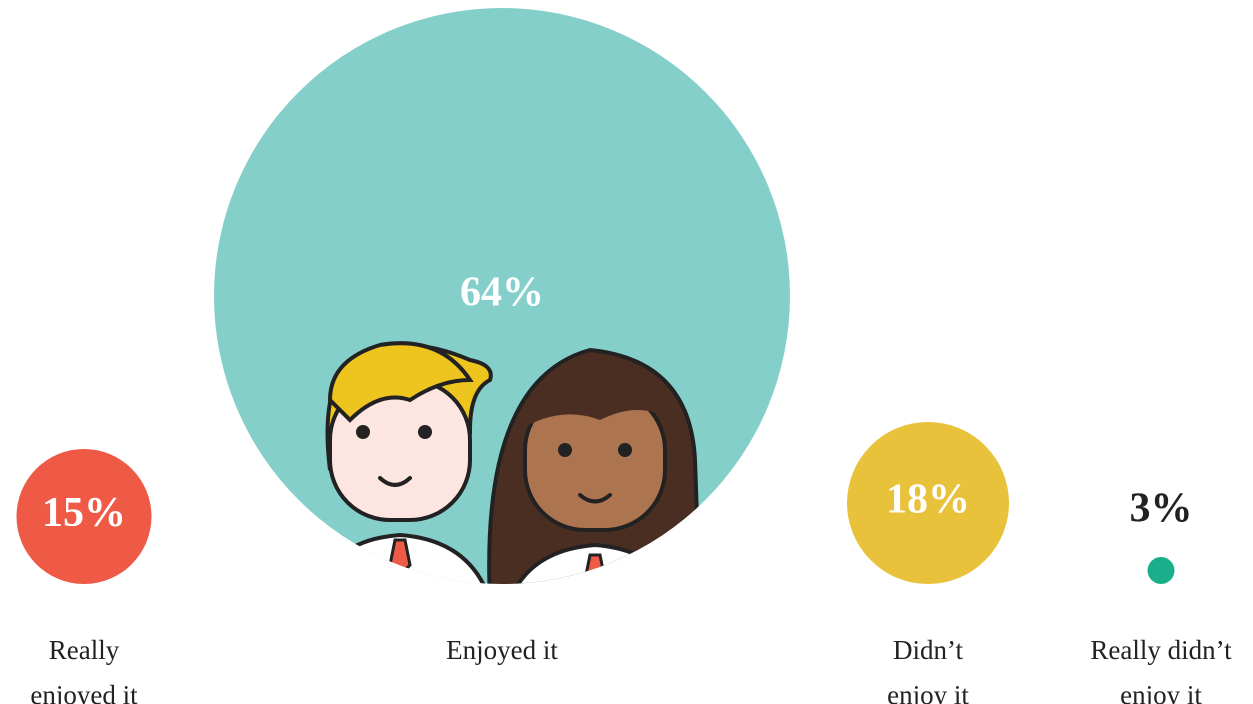  I want to click on value-label: 15%, so click(84, 513).